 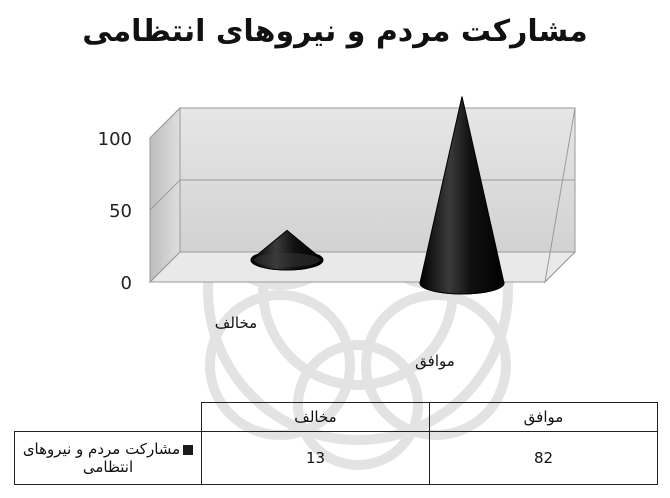 I want to click on data-table-corner, so click(x=108, y=417).